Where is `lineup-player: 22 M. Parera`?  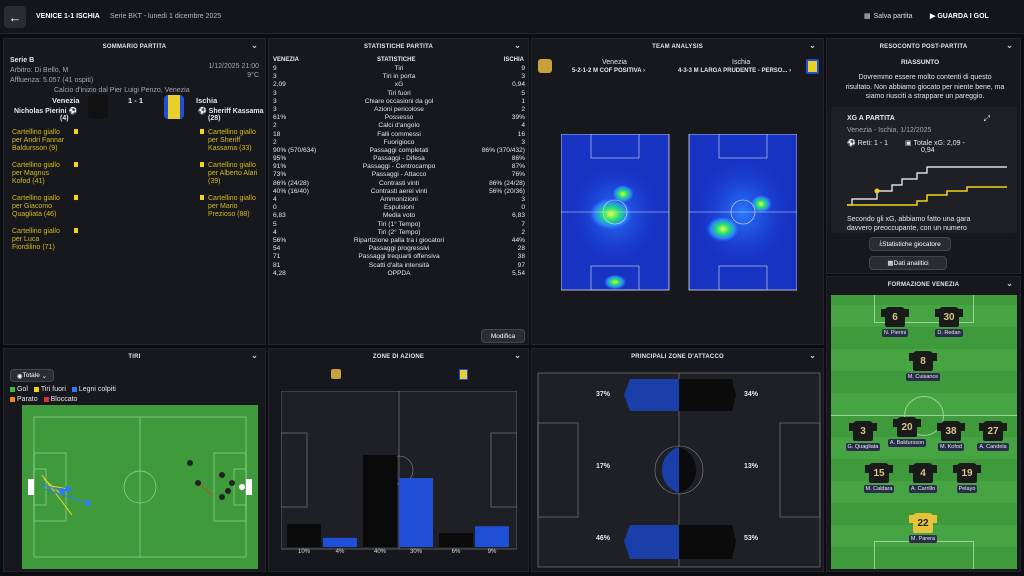 lineup-player: 22 M. Parera is located at coordinates (923, 528).